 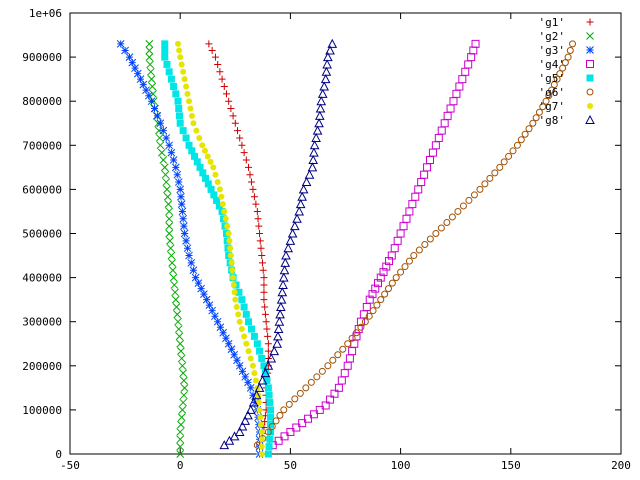 I want to click on y-tick-label: 1e+06, so click(x=45, y=13).